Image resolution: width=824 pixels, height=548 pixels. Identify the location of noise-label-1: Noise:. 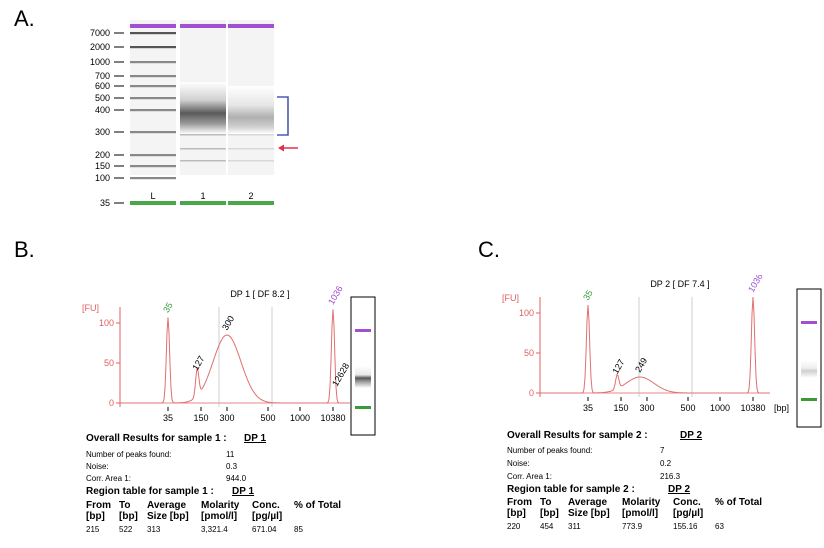
(97, 466).